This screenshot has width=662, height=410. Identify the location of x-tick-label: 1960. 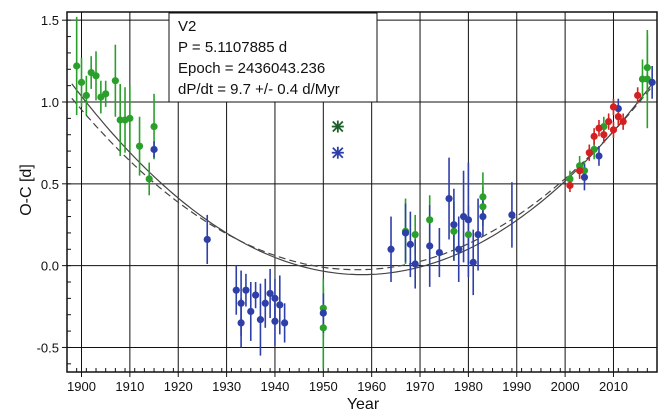
(371, 386).